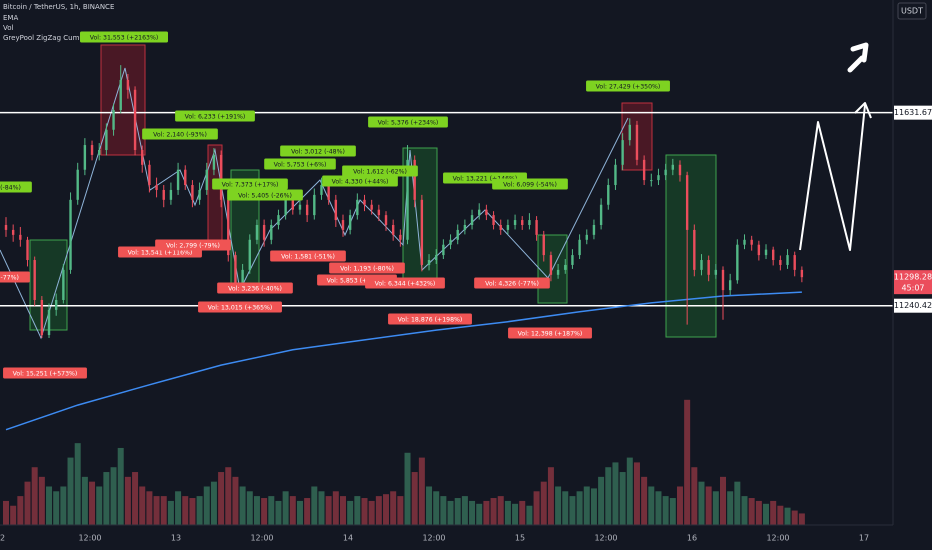 The width and height of the screenshot is (932, 550). I want to click on x-tick-label: 12:00, so click(89, 538).